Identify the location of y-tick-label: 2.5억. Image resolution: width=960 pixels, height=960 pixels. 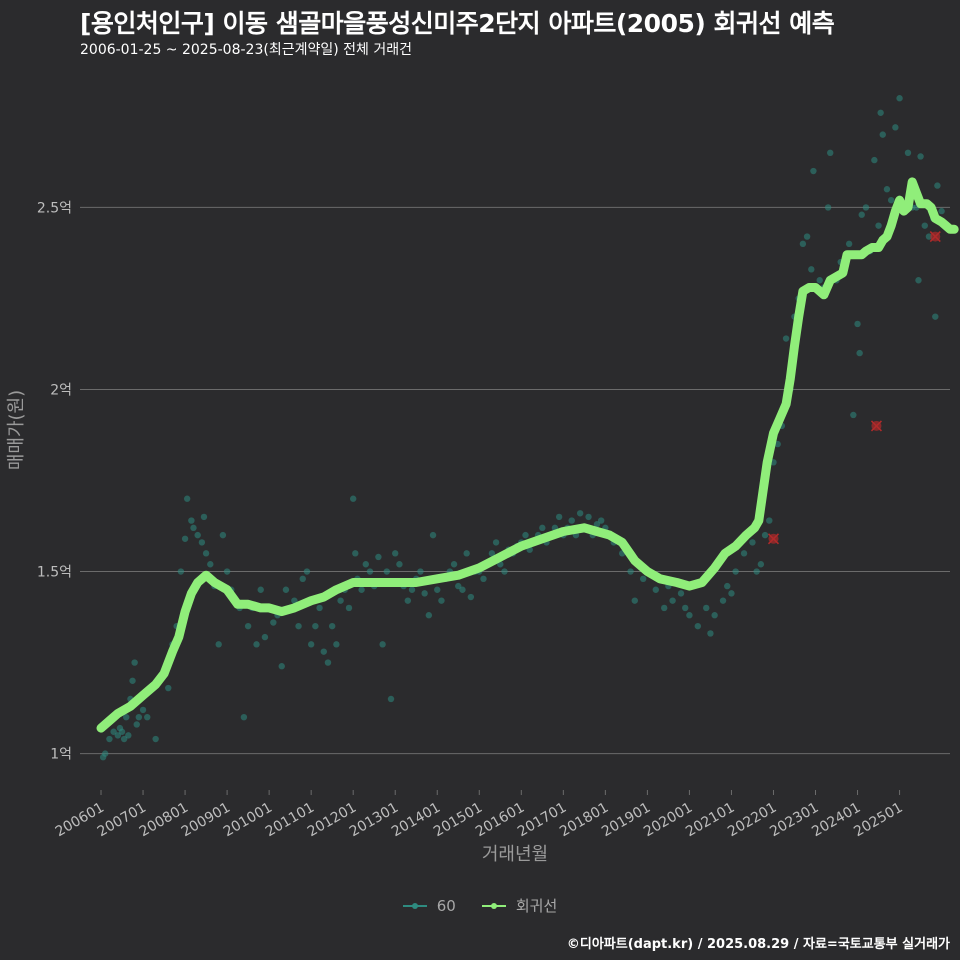
(54, 208).